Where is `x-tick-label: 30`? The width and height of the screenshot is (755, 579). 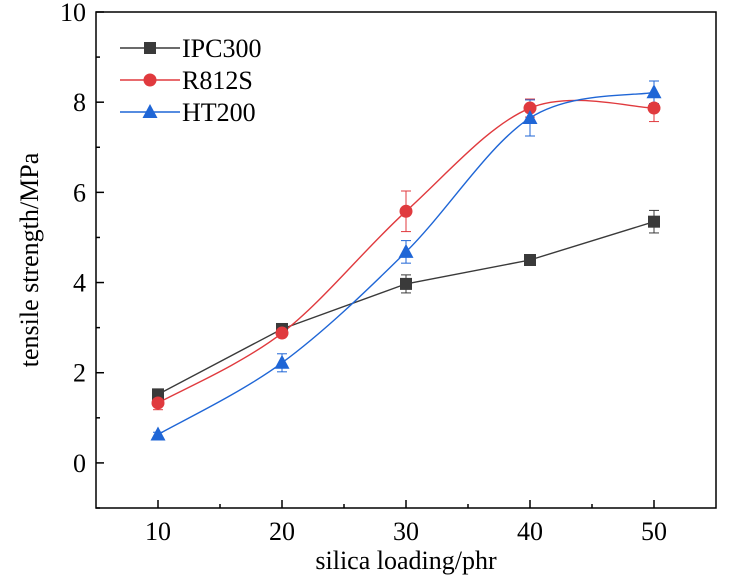
x-tick-label: 30 is located at coordinates (406, 531).